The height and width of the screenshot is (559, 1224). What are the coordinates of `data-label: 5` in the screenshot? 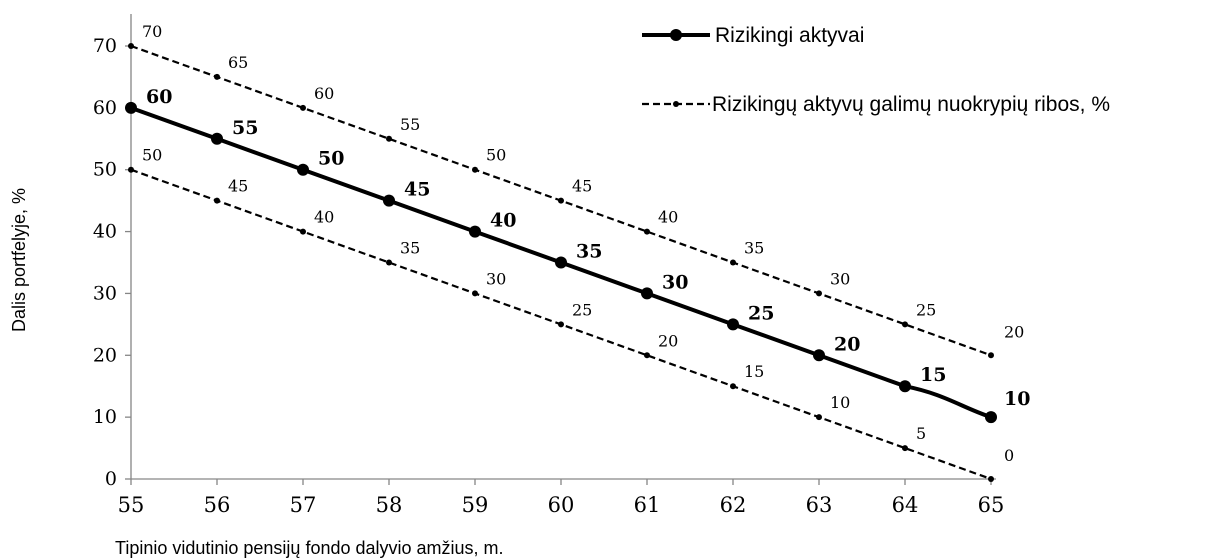 It's located at (921, 433).